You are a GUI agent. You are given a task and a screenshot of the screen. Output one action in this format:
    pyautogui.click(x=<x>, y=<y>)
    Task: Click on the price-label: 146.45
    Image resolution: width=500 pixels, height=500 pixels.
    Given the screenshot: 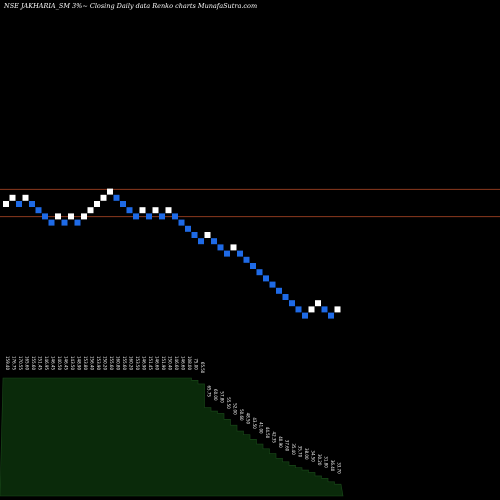 What is the action you would take?
    pyautogui.click(x=53, y=363)
    